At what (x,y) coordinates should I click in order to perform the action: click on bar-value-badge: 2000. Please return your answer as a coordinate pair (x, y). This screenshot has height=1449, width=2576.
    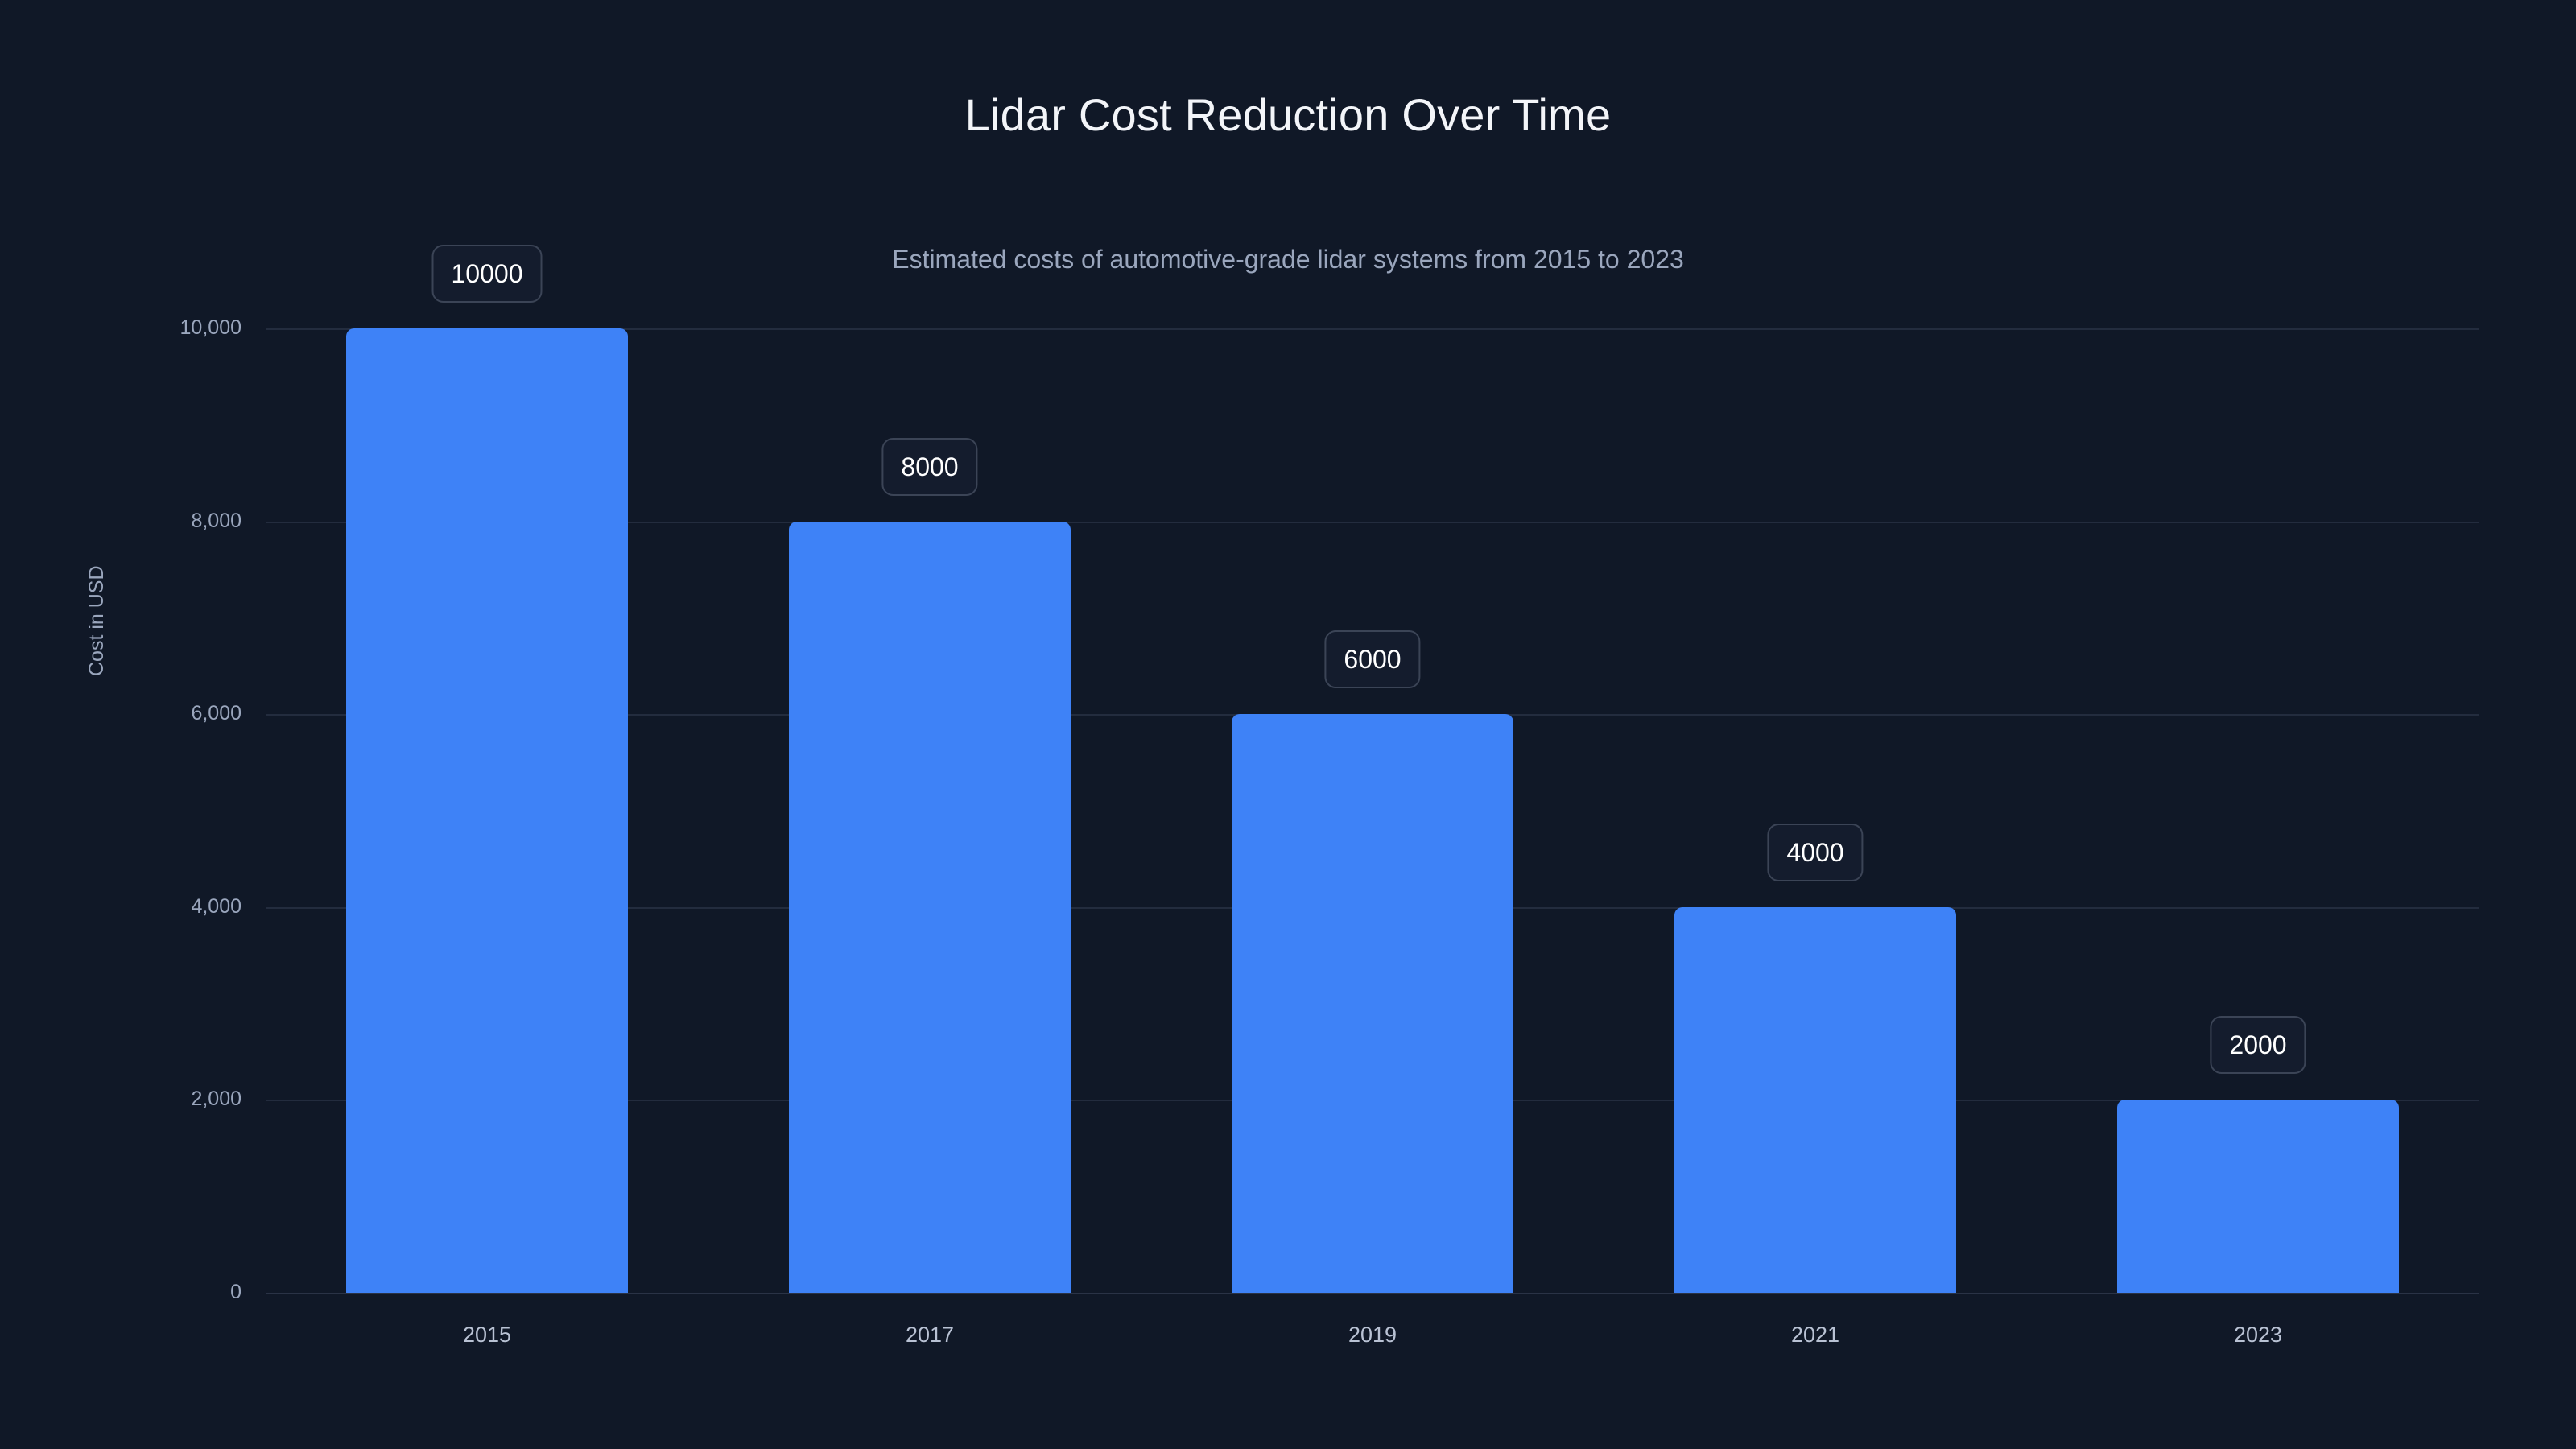
    Looking at the image, I should click on (2258, 1045).